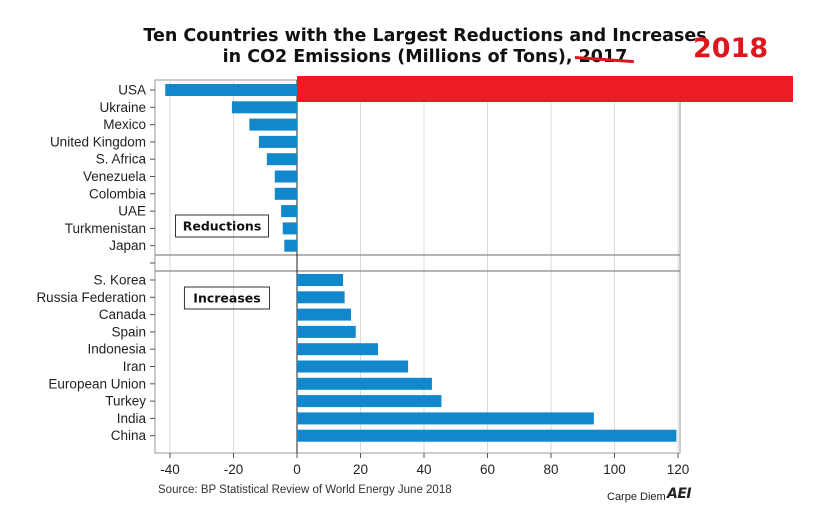  I want to click on category-label: Mexico, so click(124, 124).